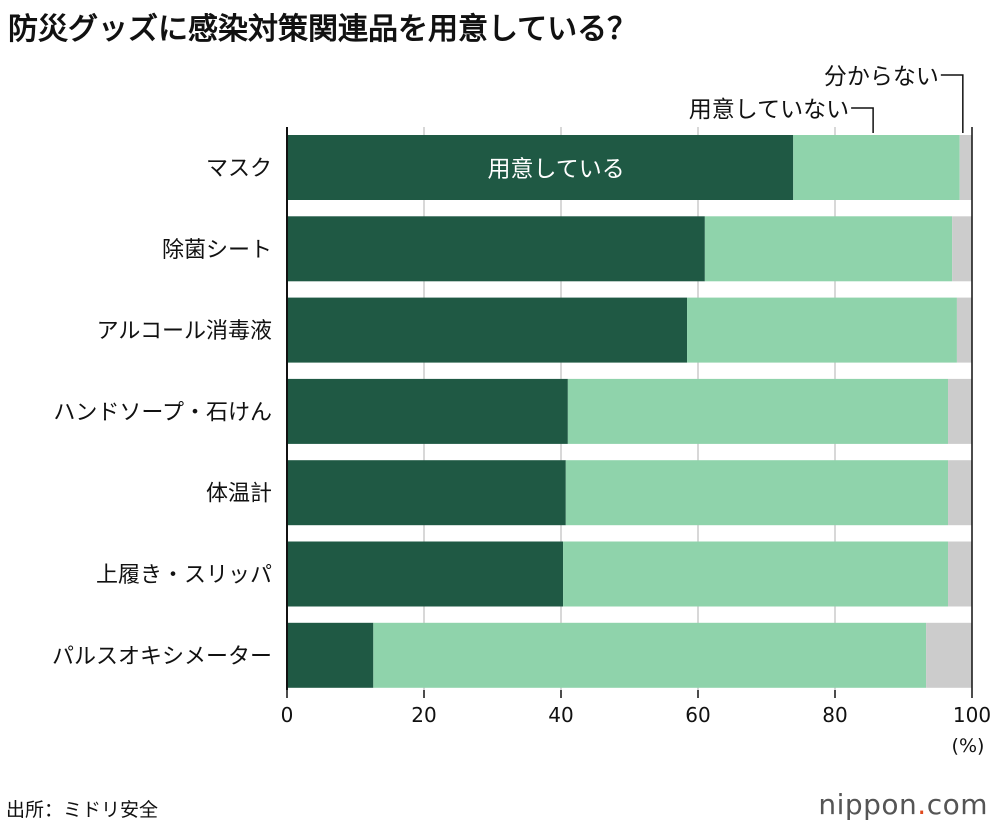 The height and width of the screenshot is (830, 1000). Describe the element at coordinates (697, 715) in the screenshot. I see `x-tick-label: 60` at that location.